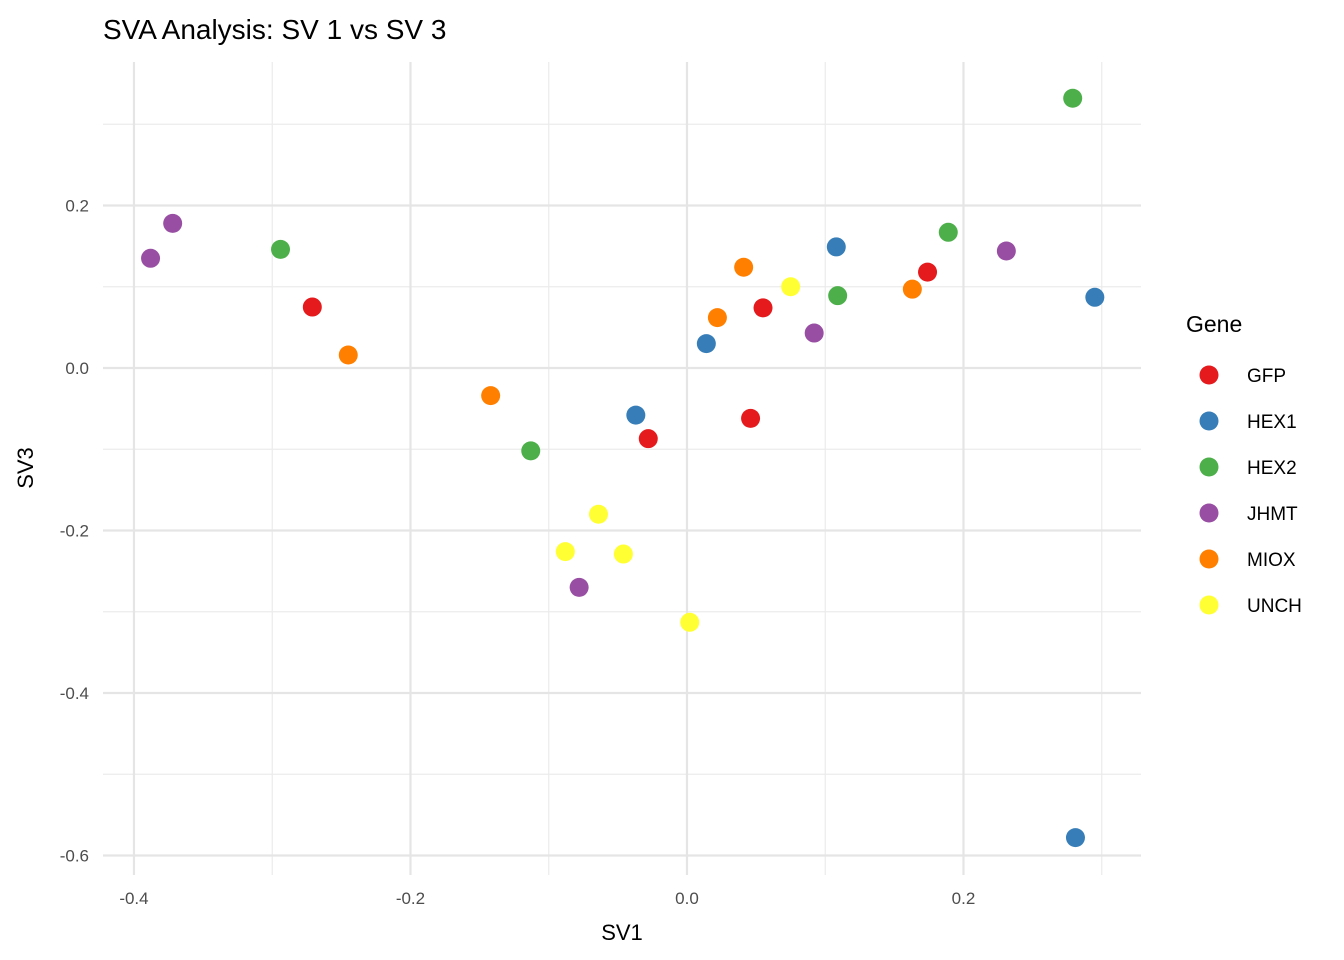 This screenshot has width=1344, height=960. Describe the element at coordinates (1209, 375) in the screenshot. I see `legend-key-gfp` at that location.